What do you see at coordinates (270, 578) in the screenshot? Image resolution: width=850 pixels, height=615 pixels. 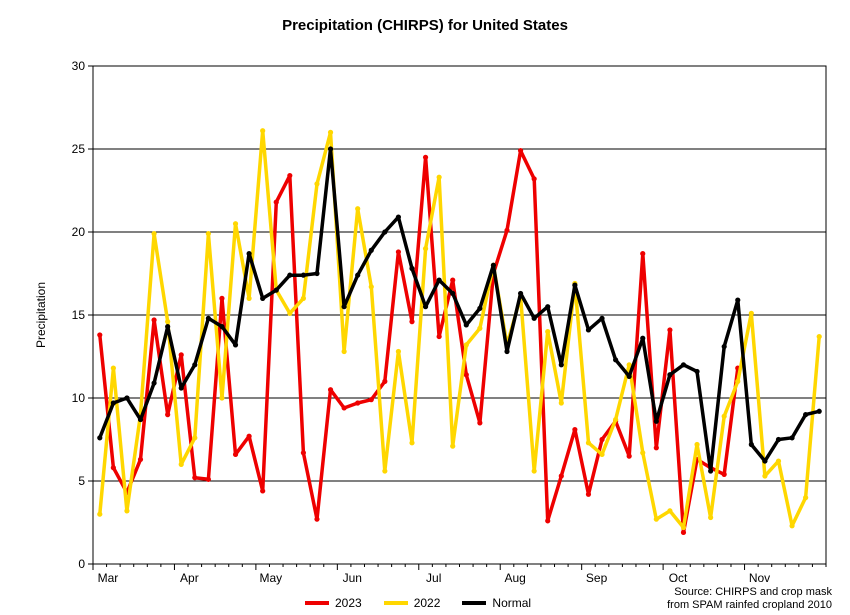 I see `x-tick-label-may: May` at bounding box center [270, 578].